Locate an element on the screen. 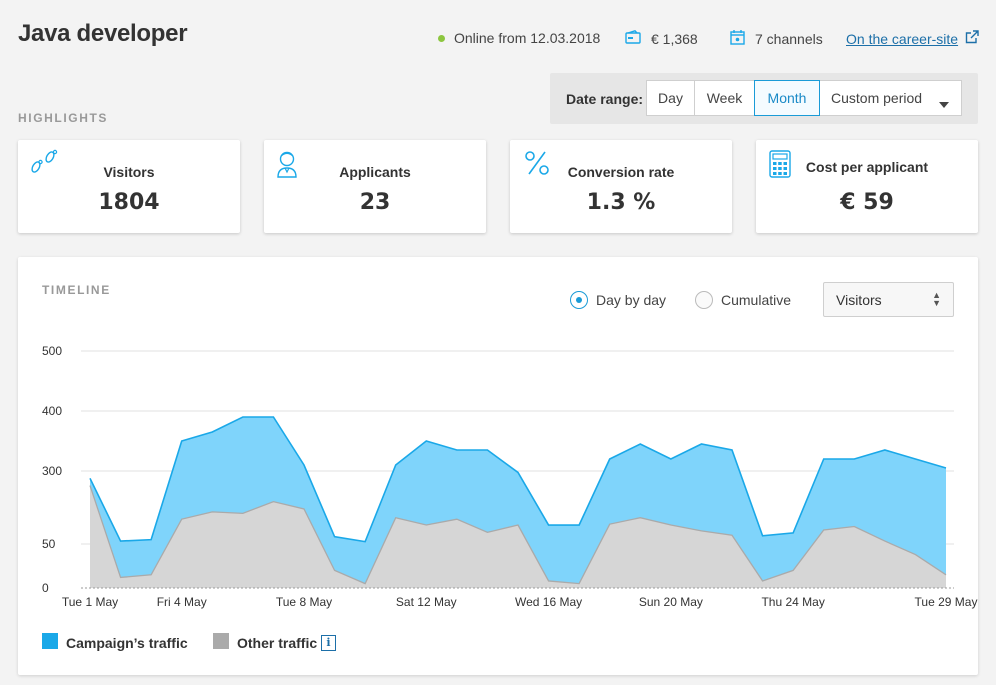 Image resolution: width=996 pixels, height=685 pixels. cumulative-radio is located at coordinates (704, 300).